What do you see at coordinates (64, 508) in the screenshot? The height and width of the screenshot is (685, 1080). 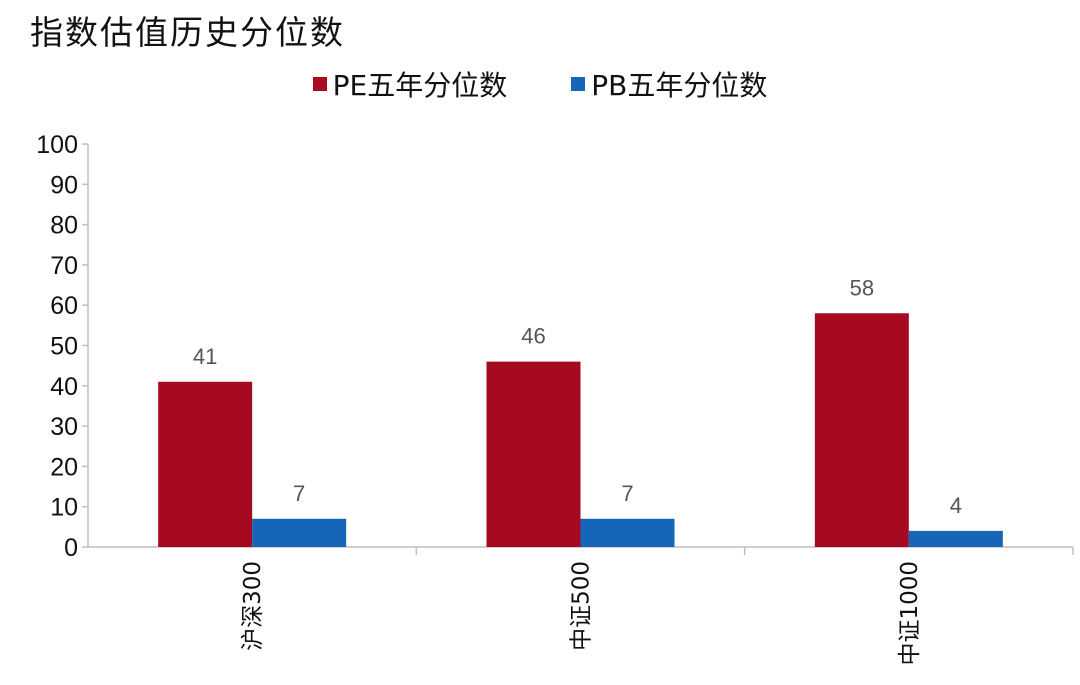 I see `y-tick-label: 10` at bounding box center [64, 508].